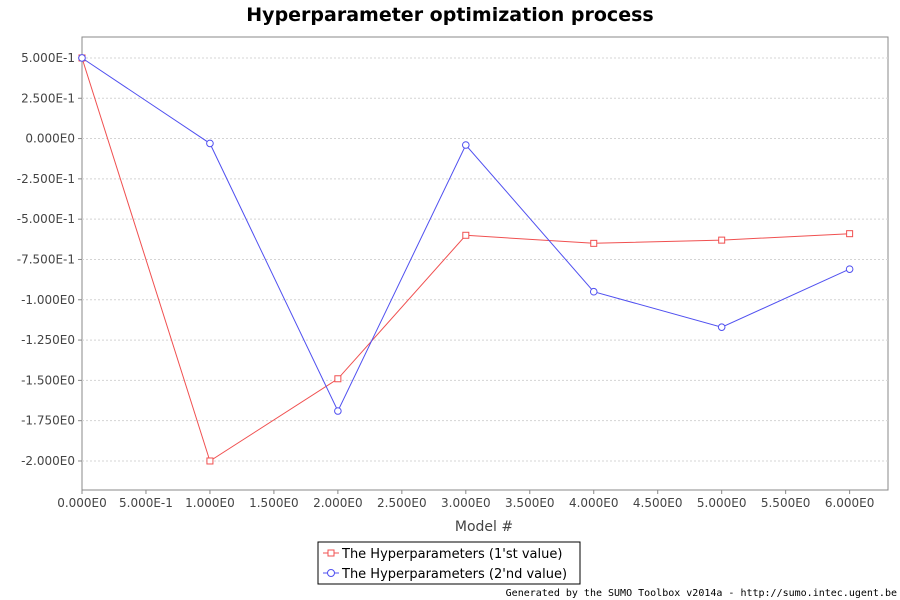  What do you see at coordinates (48, 421) in the screenshot?
I see `y-tick-label: -1.750E0` at bounding box center [48, 421].